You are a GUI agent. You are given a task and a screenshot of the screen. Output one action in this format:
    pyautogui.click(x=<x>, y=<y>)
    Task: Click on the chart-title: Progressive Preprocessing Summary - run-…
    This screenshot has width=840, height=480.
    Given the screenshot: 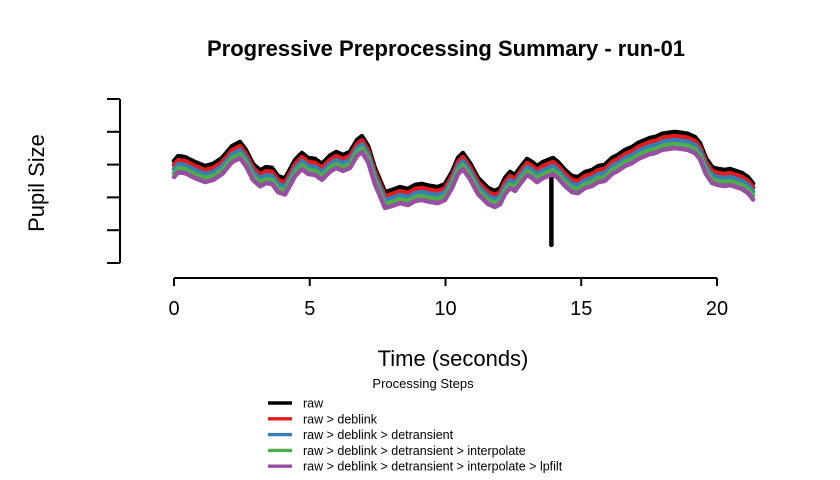 What is the action you would take?
    pyautogui.click(x=446, y=48)
    